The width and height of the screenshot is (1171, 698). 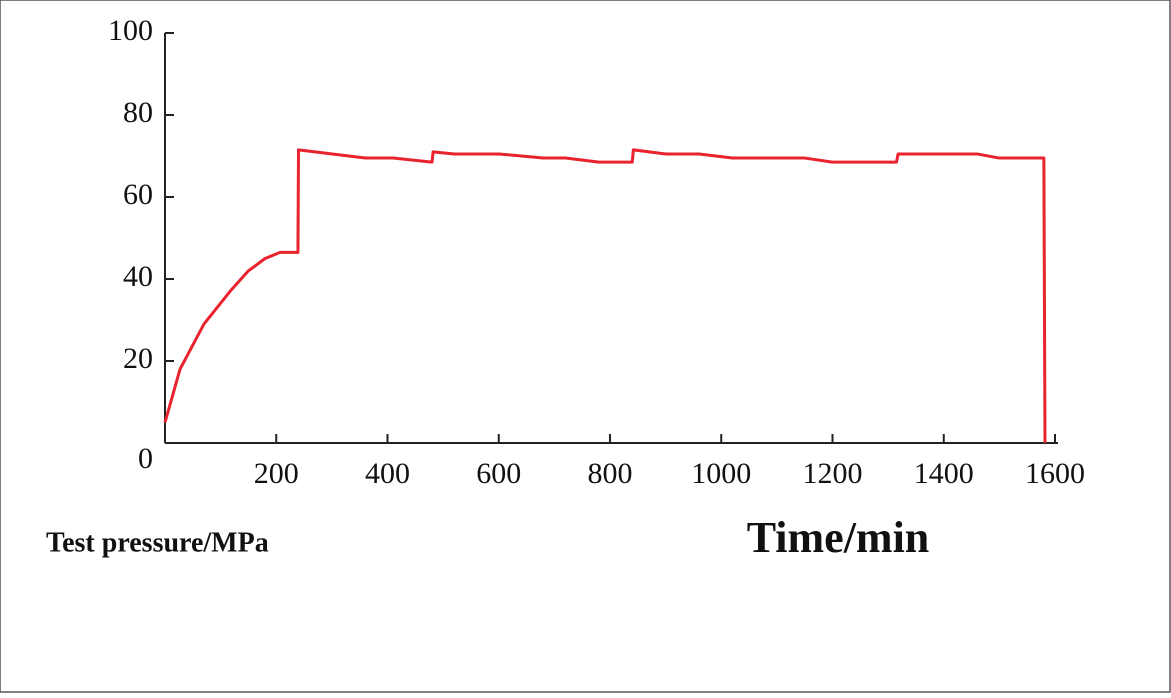 What do you see at coordinates (833, 473) in the screenshot?
I see `x-tick-label: 1200` at bounding box center [833, 473].